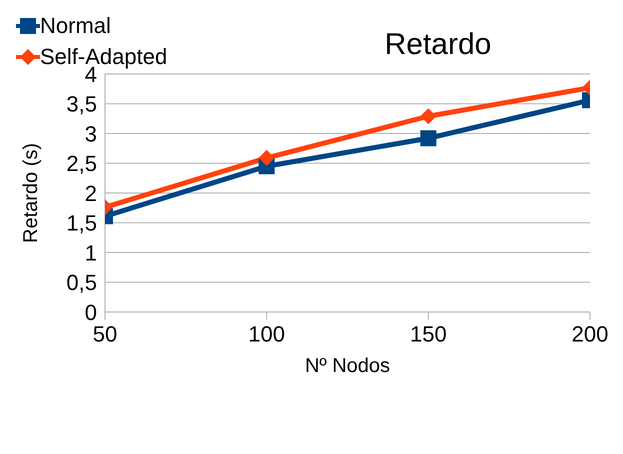 The image size is (623, 454). What do you see at coordinates (347, 366) in the screenshot?
I see `x-axis-title: Nº Nodos` at bounding box center [347, 366].